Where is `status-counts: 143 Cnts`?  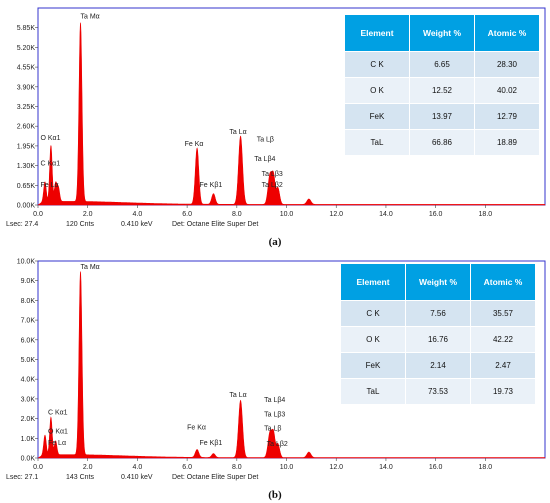 status-counts: 143 Cnts is located at coordinates (80, 477).